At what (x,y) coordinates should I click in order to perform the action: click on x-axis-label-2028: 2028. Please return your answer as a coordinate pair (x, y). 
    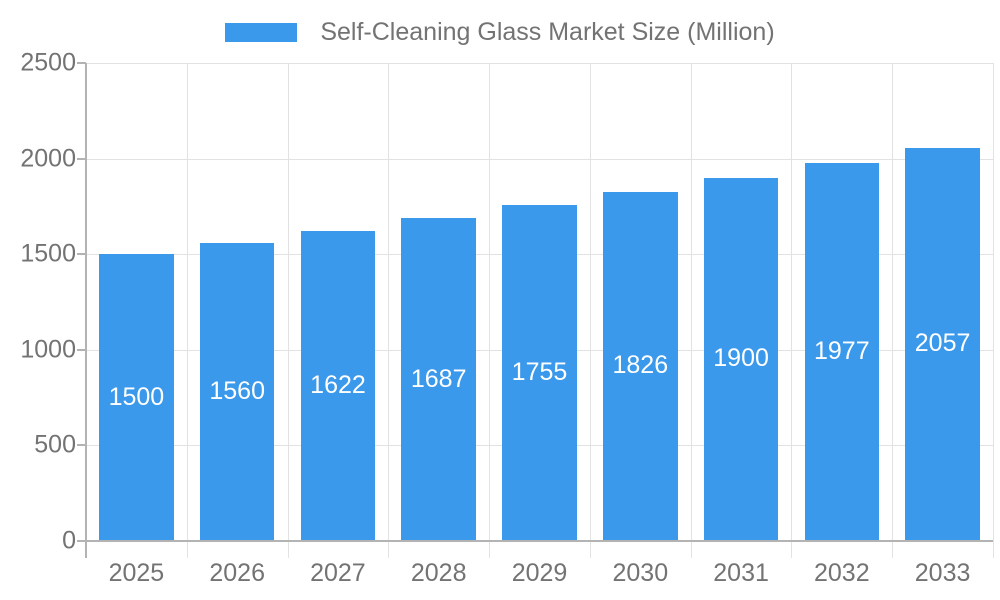
    Looking at the image, I should click on (438, 573).